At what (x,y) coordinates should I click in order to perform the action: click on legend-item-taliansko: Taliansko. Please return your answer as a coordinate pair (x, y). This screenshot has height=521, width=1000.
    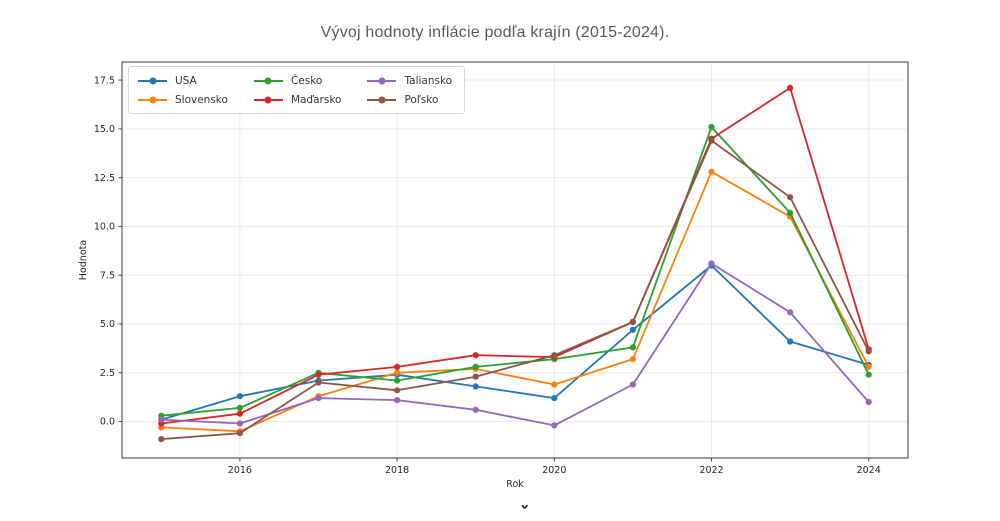
    Looking at the image, I should click on (409, 81).